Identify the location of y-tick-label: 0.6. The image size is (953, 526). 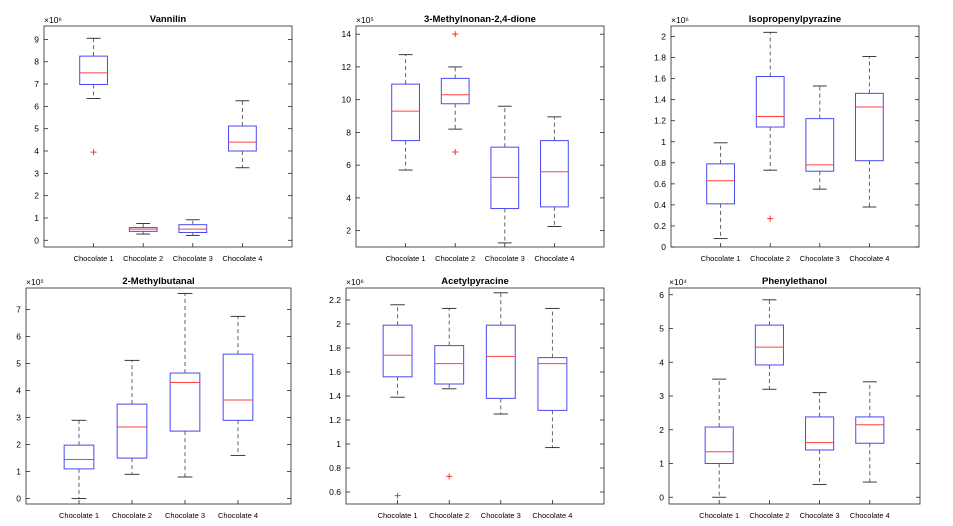
(660, 184).